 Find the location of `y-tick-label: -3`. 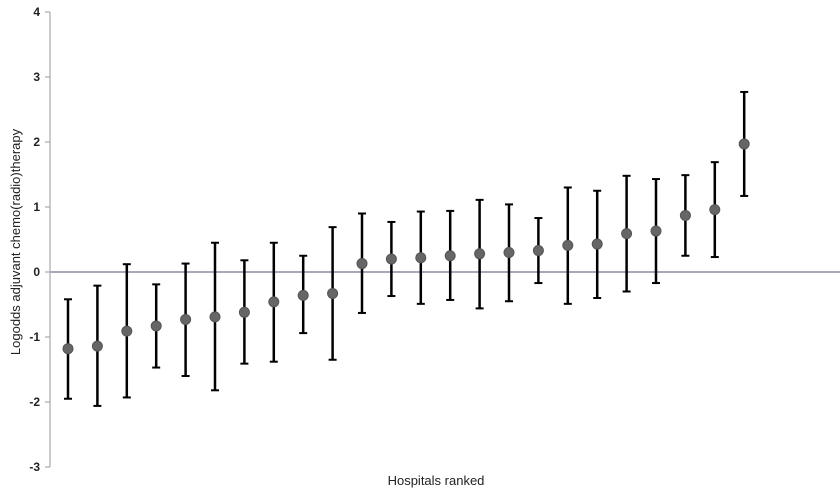

y-tick-label: -3 is located at coordinates (34, 467).